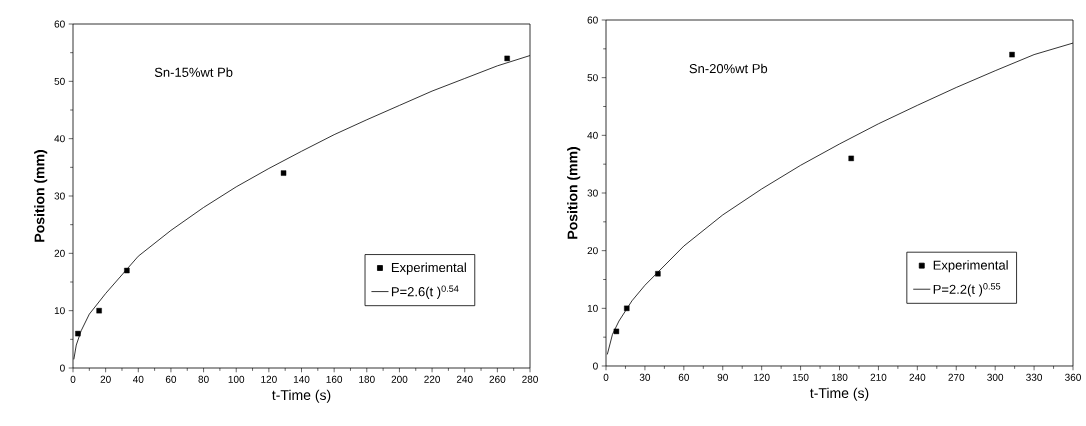 Image resolution: width=1086 pixels, height=426 pixels. What do you see at coordinates (956, 377) in the screenshot?
I see `x-tick-label: 270` at bounding box center [956, 377].